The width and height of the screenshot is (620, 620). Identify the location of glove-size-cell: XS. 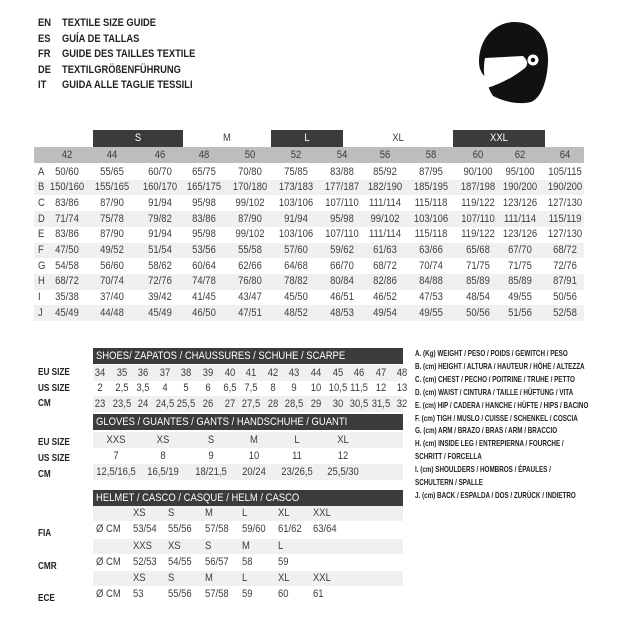
(163, 439).